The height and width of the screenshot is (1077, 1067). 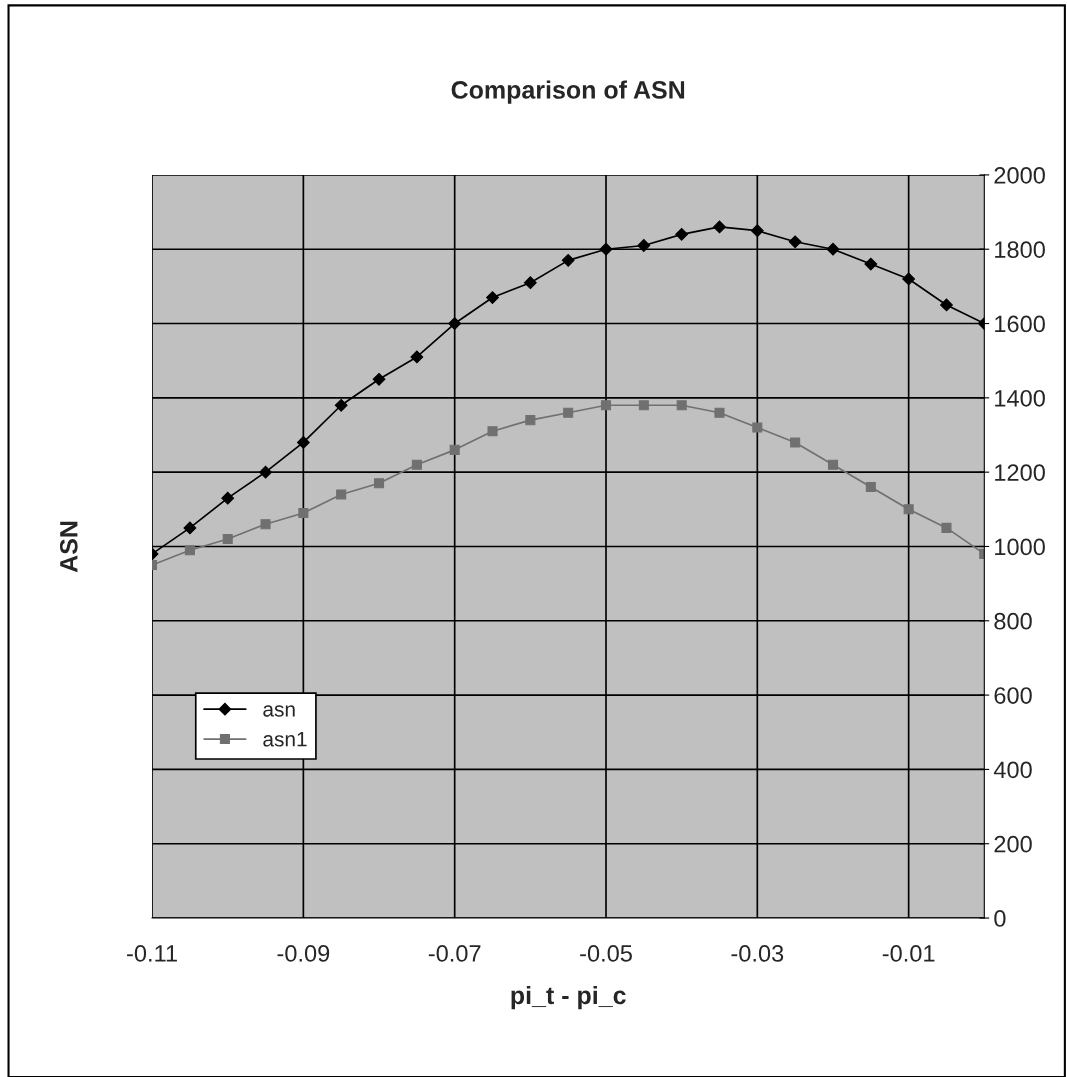 I want to click on y-tick-label: 1400, so click(x=1020, y=398).